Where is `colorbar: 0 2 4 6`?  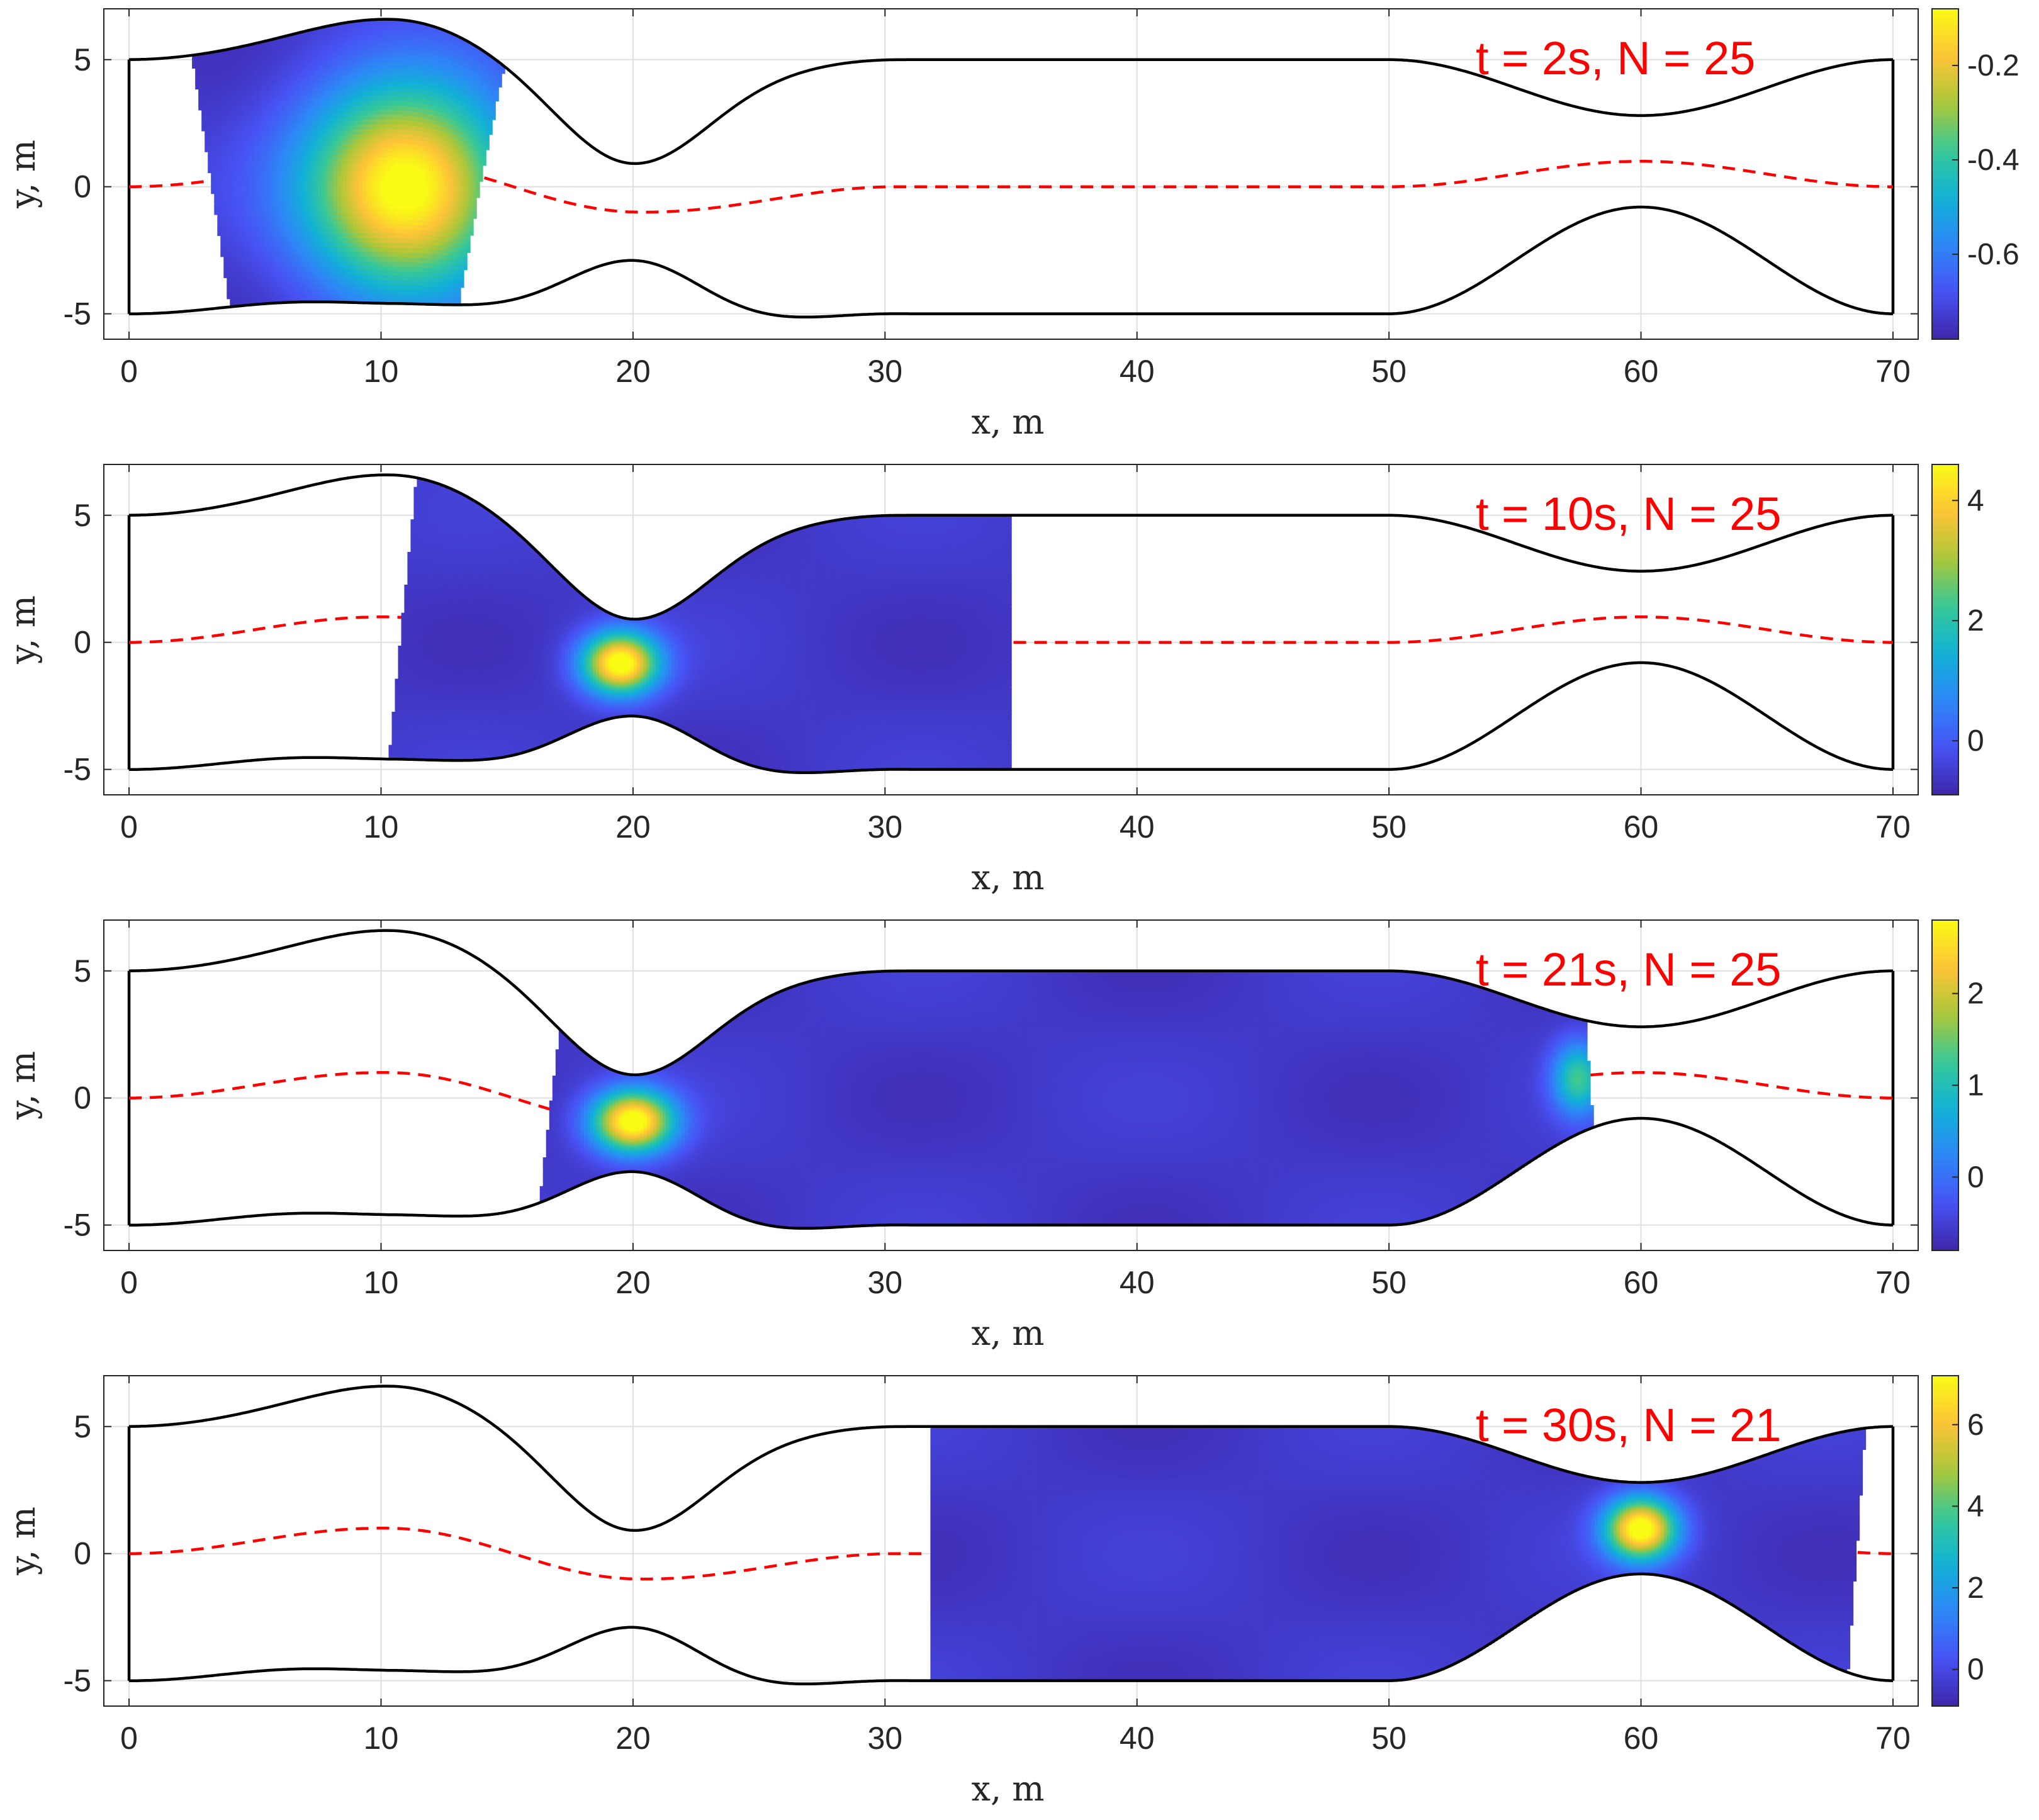 colorbar: 0 2 4 6 is located at coordinates (1958, 1541).